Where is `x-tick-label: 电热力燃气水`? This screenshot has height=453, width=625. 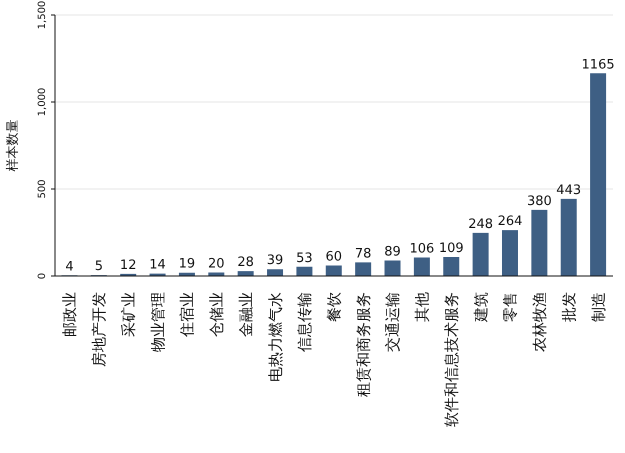
x-tick-label: 电热力燃气水 is located at coordinates (275, 337).